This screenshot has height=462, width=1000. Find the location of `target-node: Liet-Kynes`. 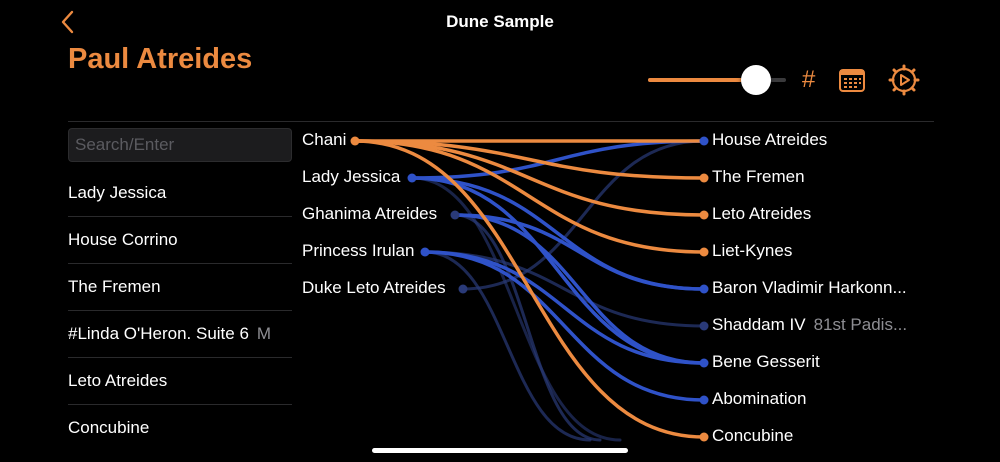

target-node: Liet-Kynes is located at coordinates (752, 251).